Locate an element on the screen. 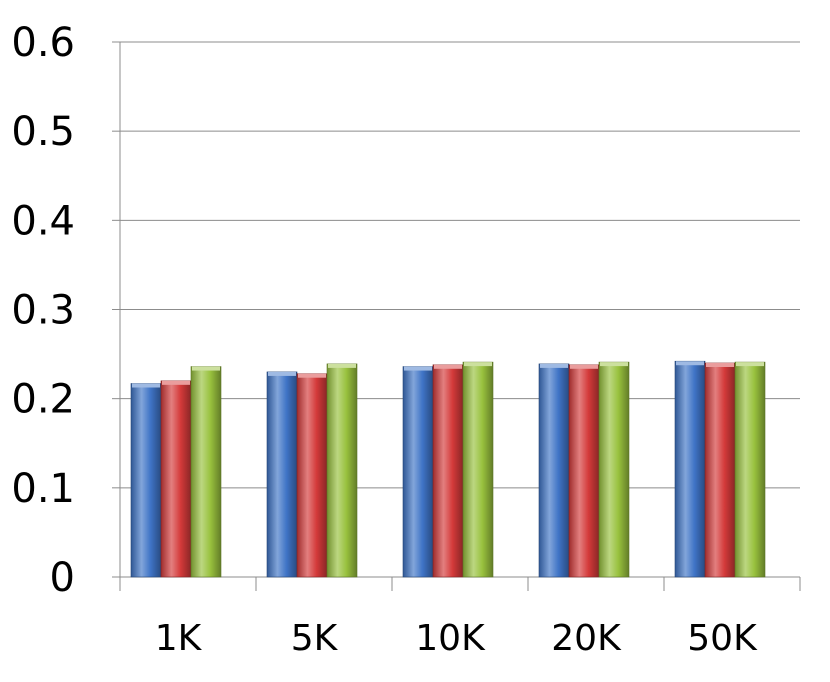 Image resolution: width=830 pixels, height=682 pixels. x-tick-label: 1K is located at coordinates (179, 638).